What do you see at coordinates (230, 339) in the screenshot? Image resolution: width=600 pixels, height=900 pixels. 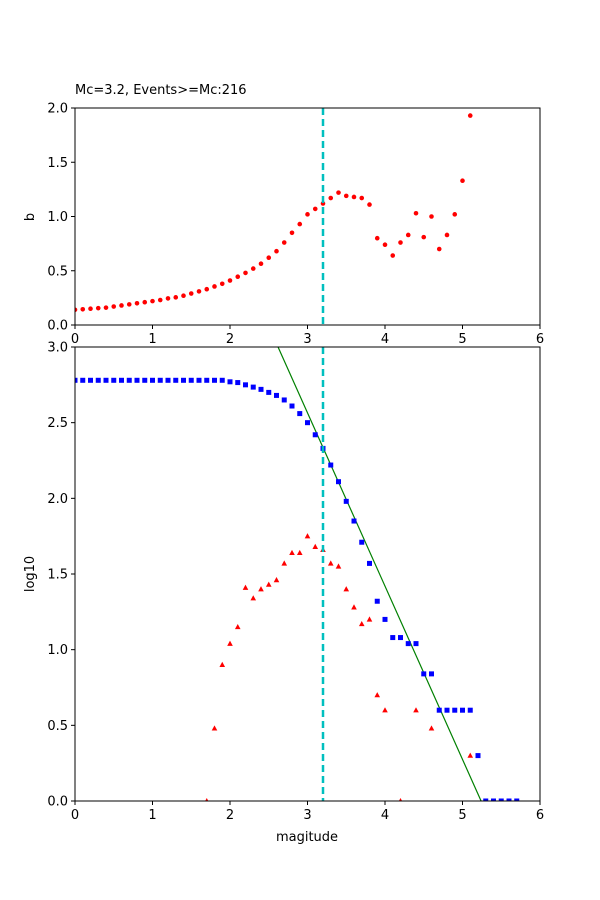 I see `x-tick-label: 2` at bounding box center [230, 339].